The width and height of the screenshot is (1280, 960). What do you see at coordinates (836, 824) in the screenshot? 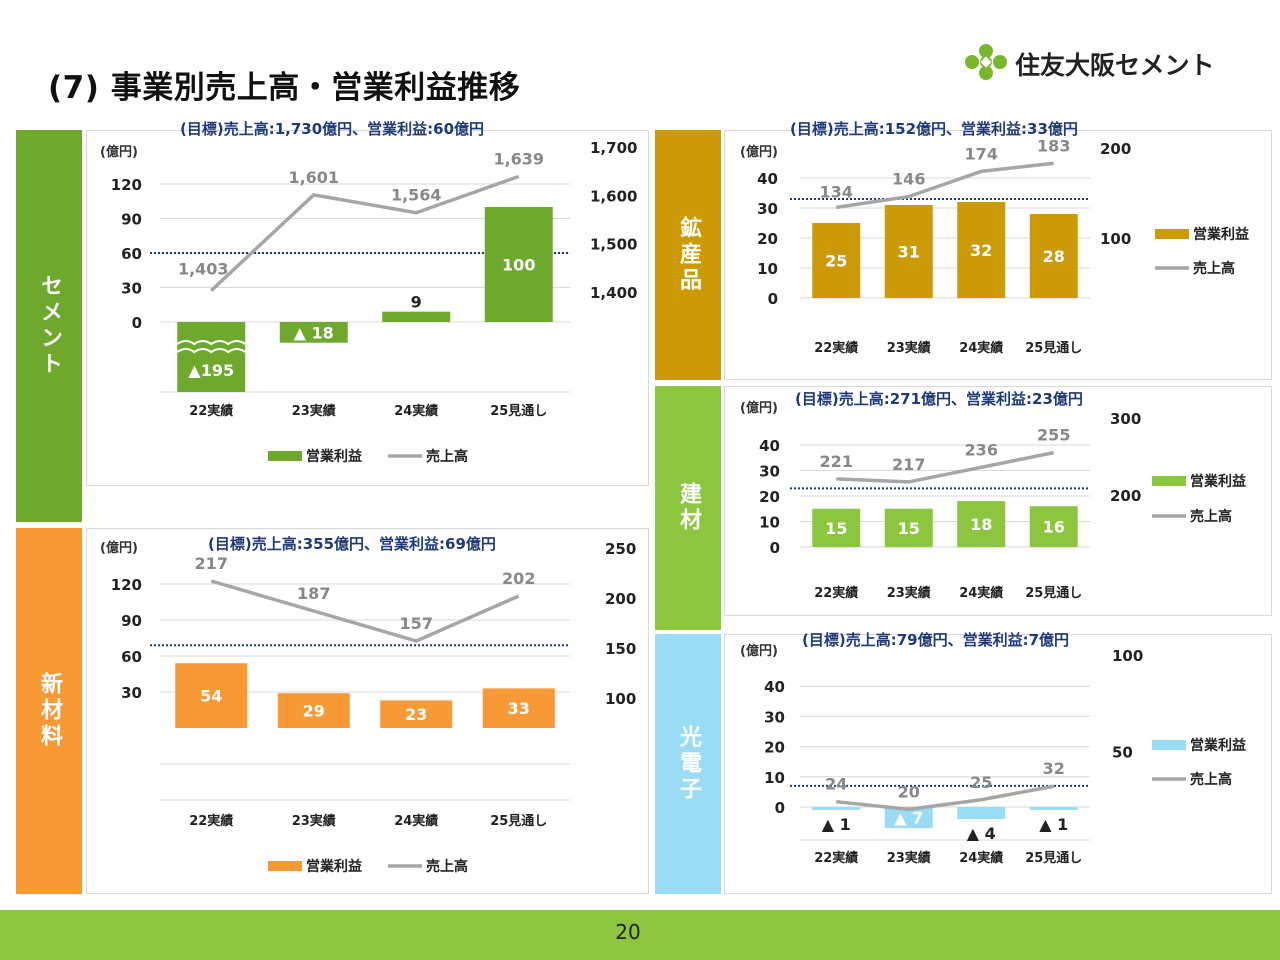
I see `bar-data-label: ▲ 1` at bounding box center [836, 824].